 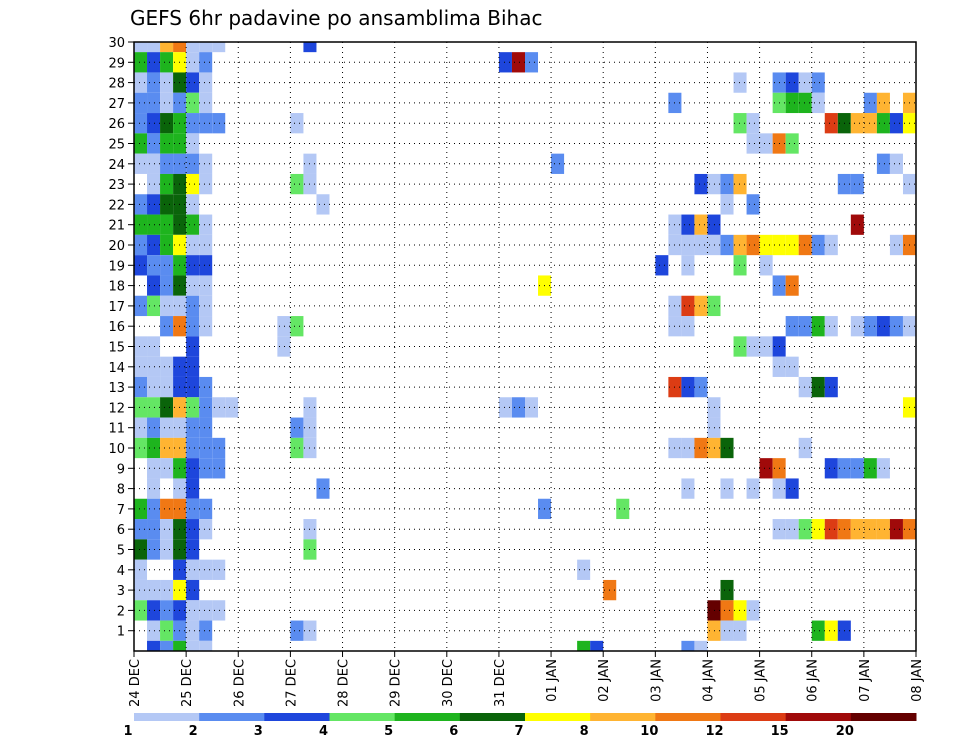 I want to click on colorbar-label: 3, so click(x=258, y=731).